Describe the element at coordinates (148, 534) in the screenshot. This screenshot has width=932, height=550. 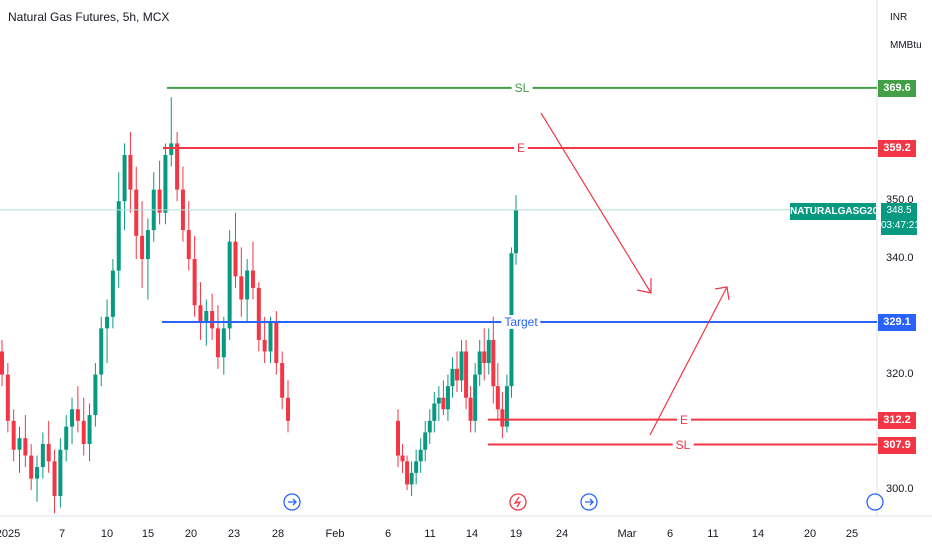
I see `x-tick-label: 15` at that location.